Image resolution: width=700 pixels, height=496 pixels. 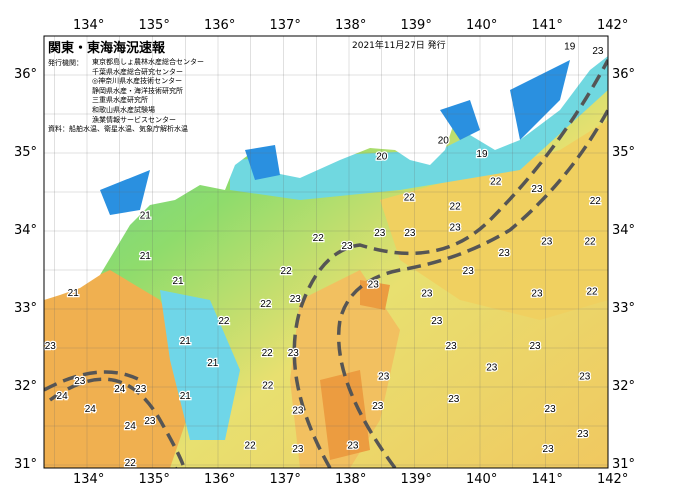 I want to click on data-source: 資料：船舶水温、衛星水温、気象庁解析水温, so click(x=118, y=129).